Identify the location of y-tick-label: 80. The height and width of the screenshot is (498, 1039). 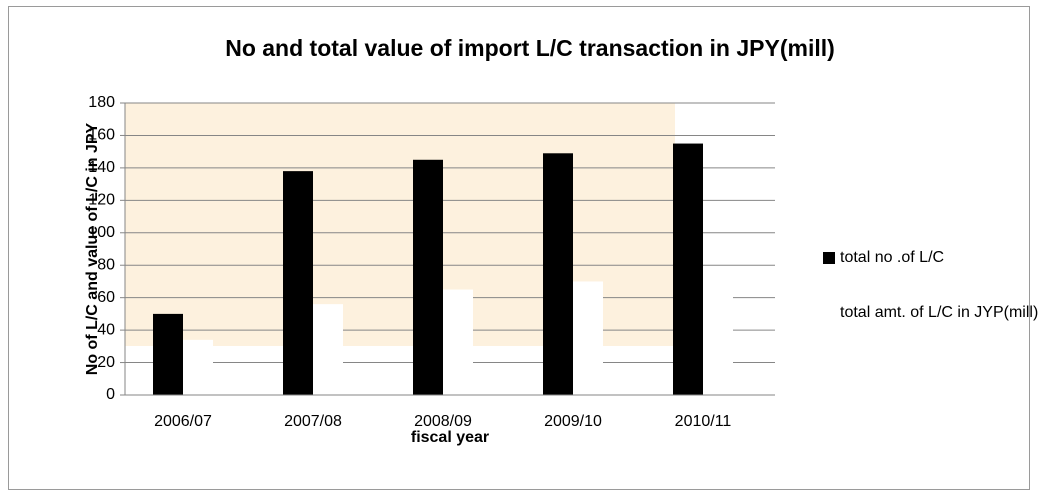
(106, 264).